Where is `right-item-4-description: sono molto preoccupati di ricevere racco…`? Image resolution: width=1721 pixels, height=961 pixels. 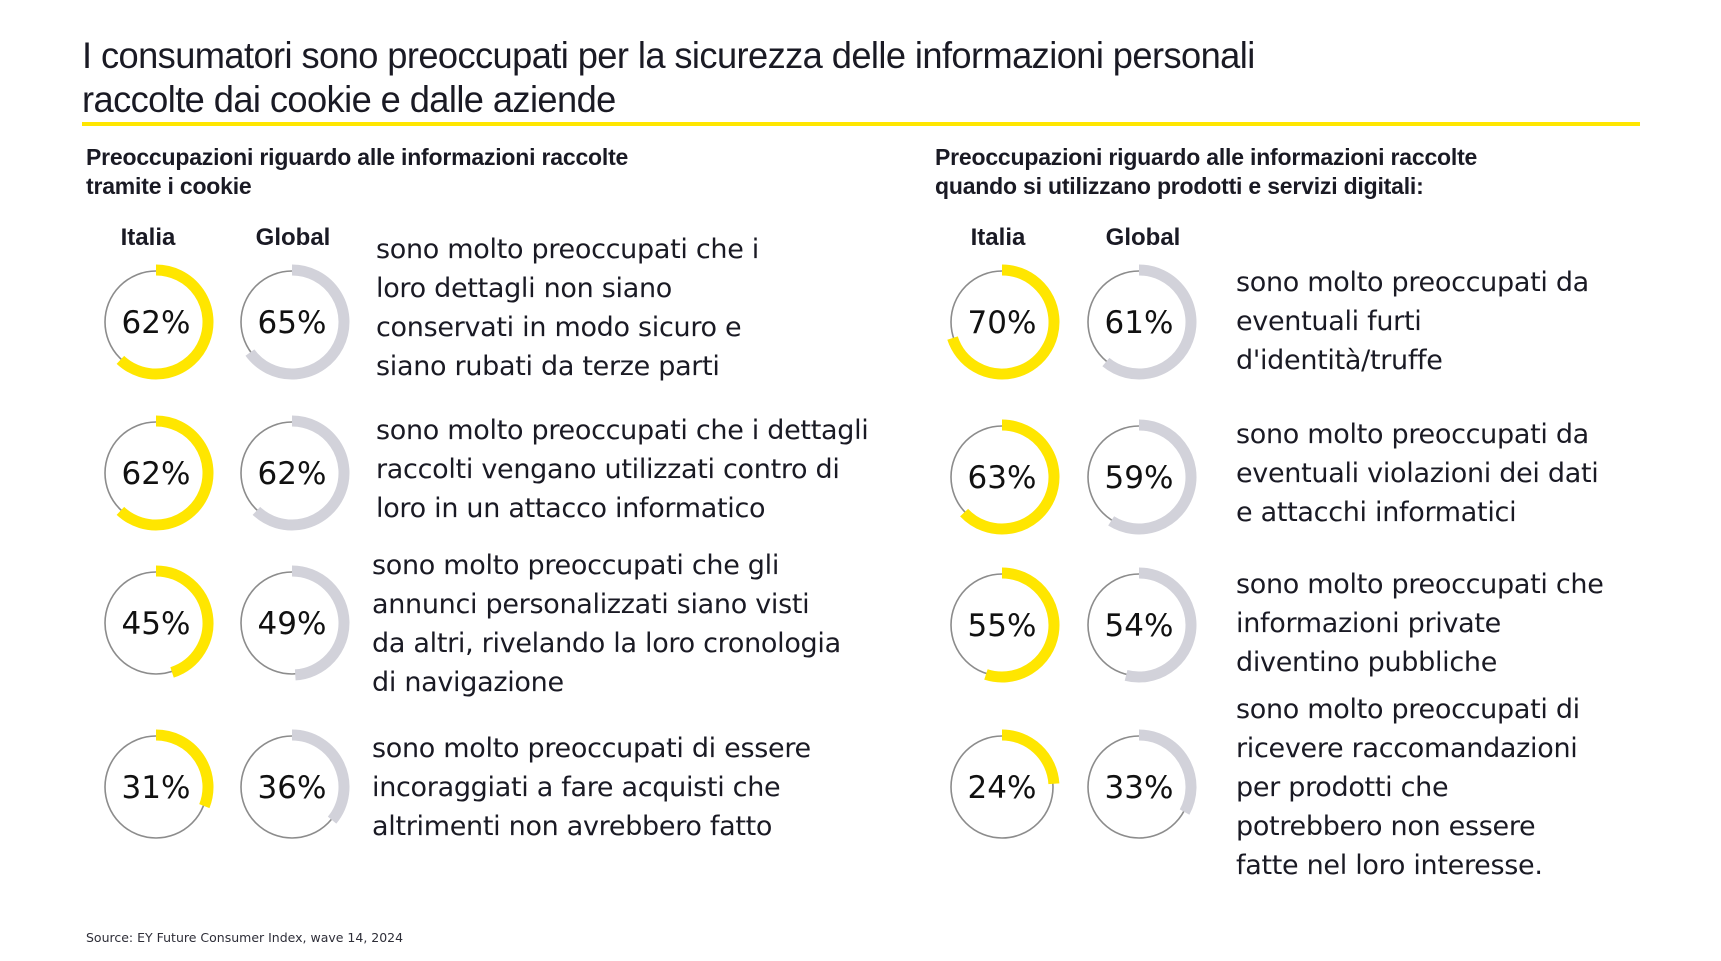 right-item-4-description: sono molto preoccupati di ricevere racco… is located at coordinates (1408, 787).